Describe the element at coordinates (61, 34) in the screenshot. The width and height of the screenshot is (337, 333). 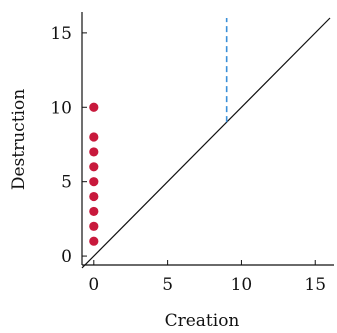
I see `y-tick-label: 15` at that location.